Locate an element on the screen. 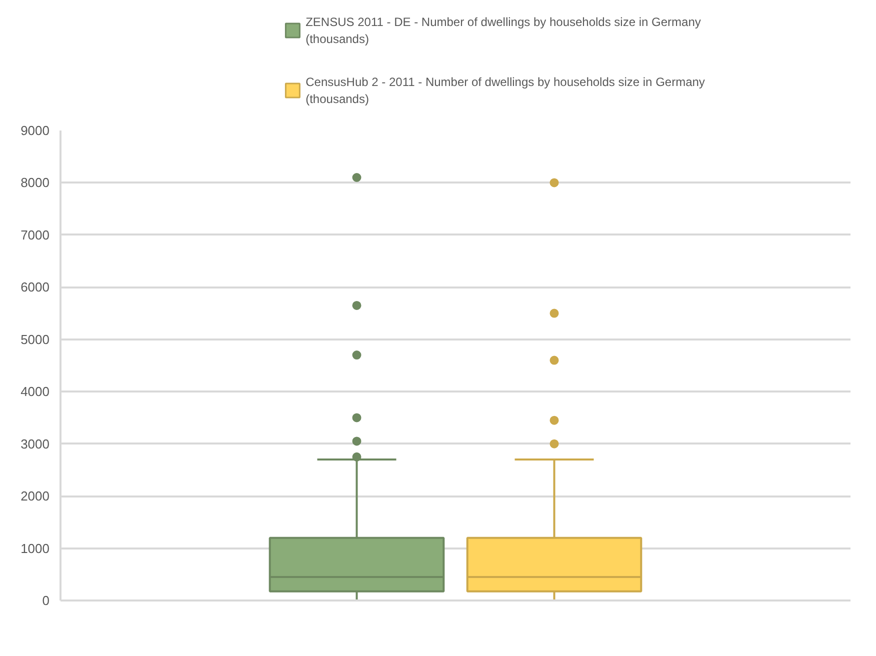 This screenshot has height=656, width=876. legend-label: ZENSUS 2011 - DE - Number of dwellings by households size in Germany (thousands) is located at coordinates (503, 30).